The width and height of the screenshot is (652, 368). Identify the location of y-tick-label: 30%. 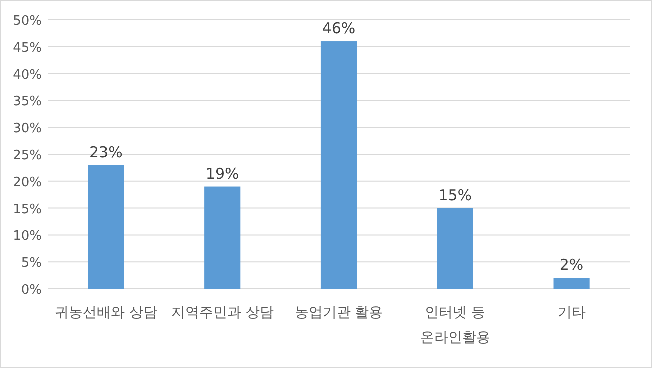
(27, 129).